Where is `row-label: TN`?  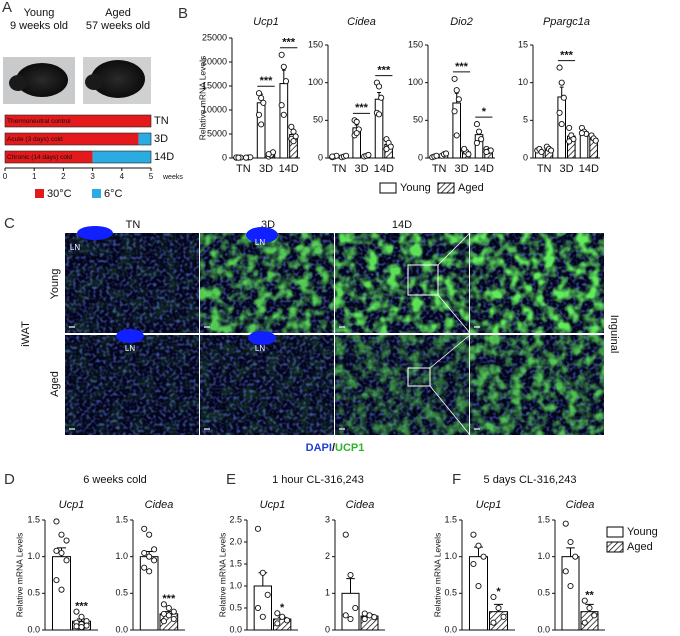
row-label: TN is located at coordinates (161, 121).